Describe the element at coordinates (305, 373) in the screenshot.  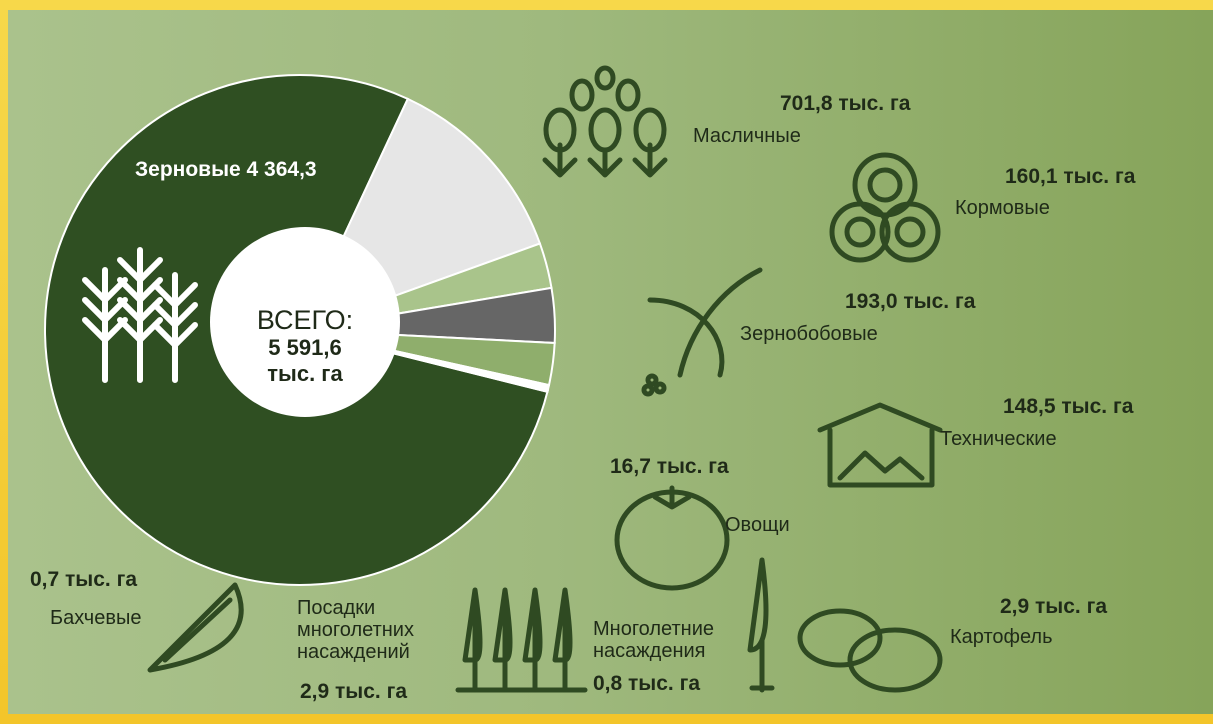
I see `total-unit: тыс. га` at that location.